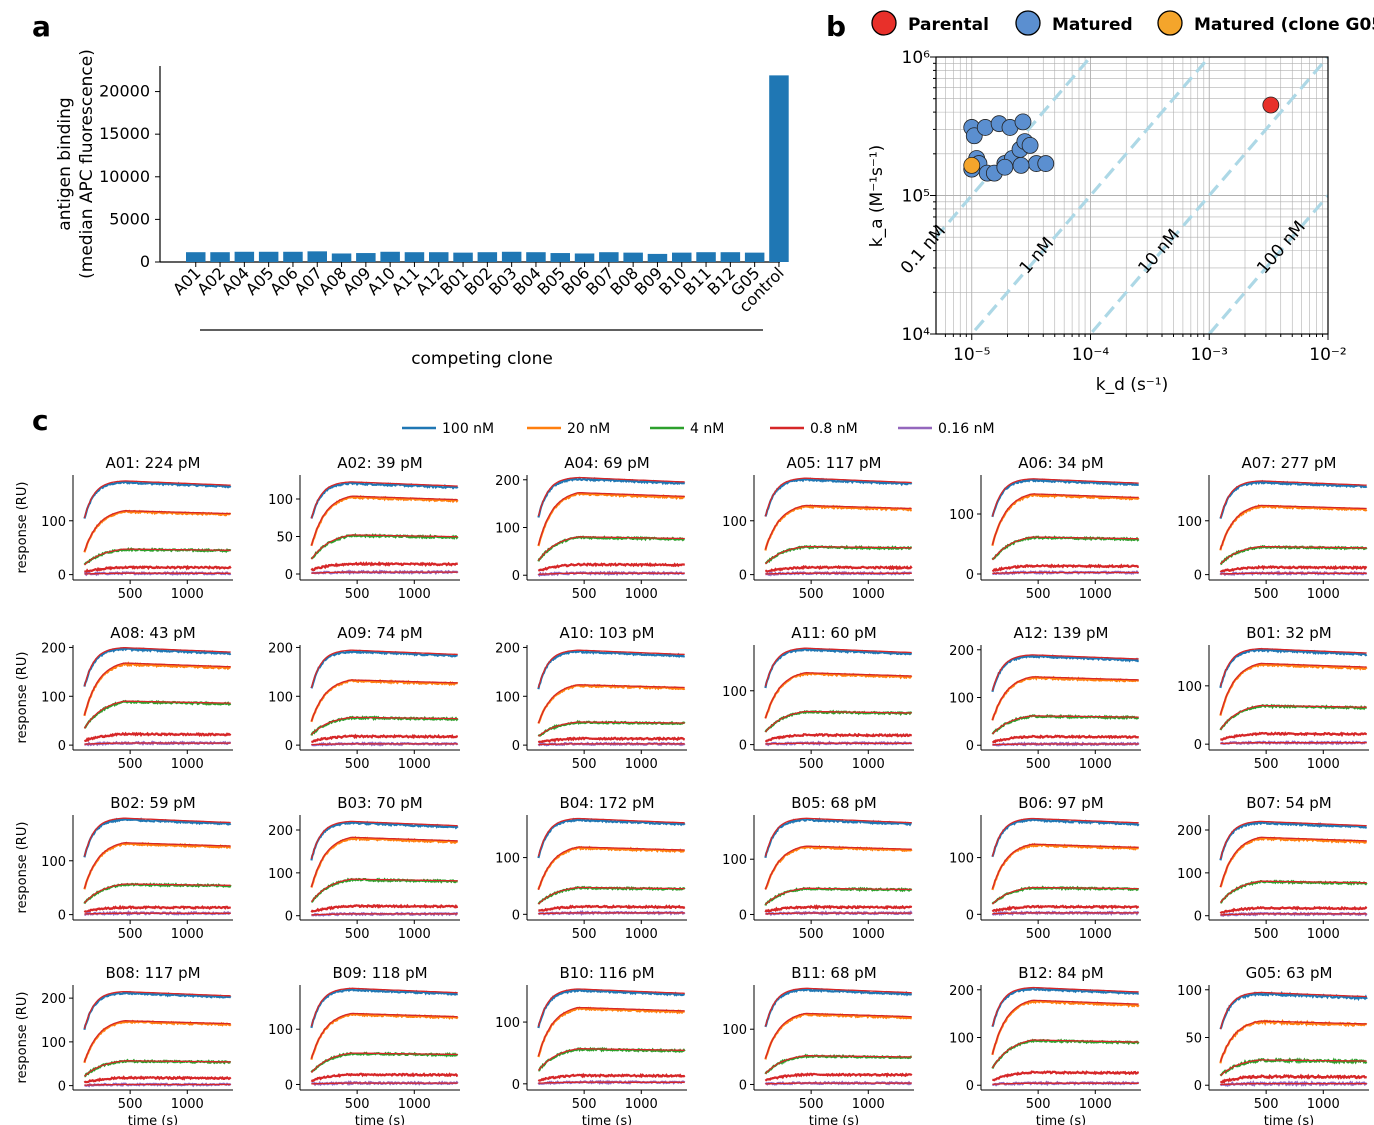 The width and height of the screenshot is (1374, 1125). Describe the element at coordinates (124, 91) in the screenshot. I see `y-tick-label: 20000` at that location.